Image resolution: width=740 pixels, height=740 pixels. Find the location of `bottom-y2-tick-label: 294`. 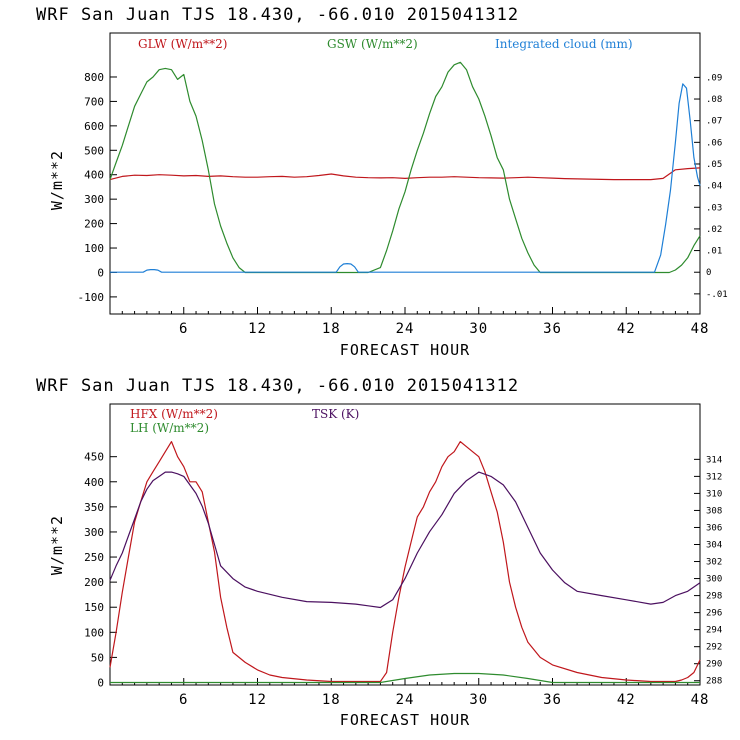

bottom-y2-tick-label: 294 is located at coordinates (714, 631).